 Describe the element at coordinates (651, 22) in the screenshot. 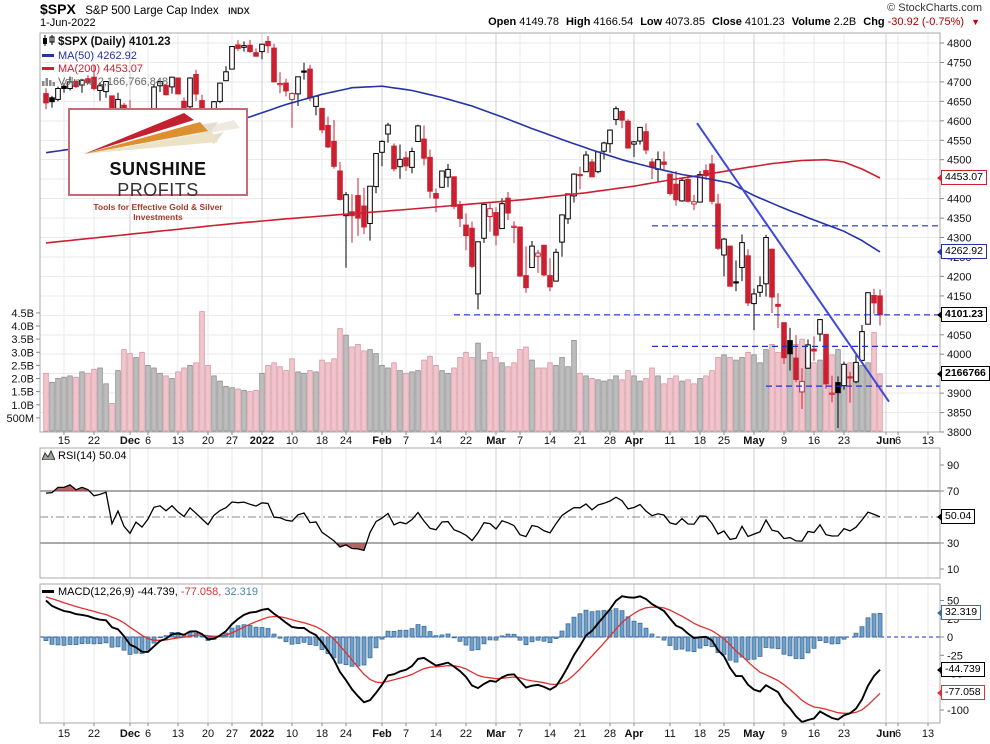

I see `low-label: Low` at that location.